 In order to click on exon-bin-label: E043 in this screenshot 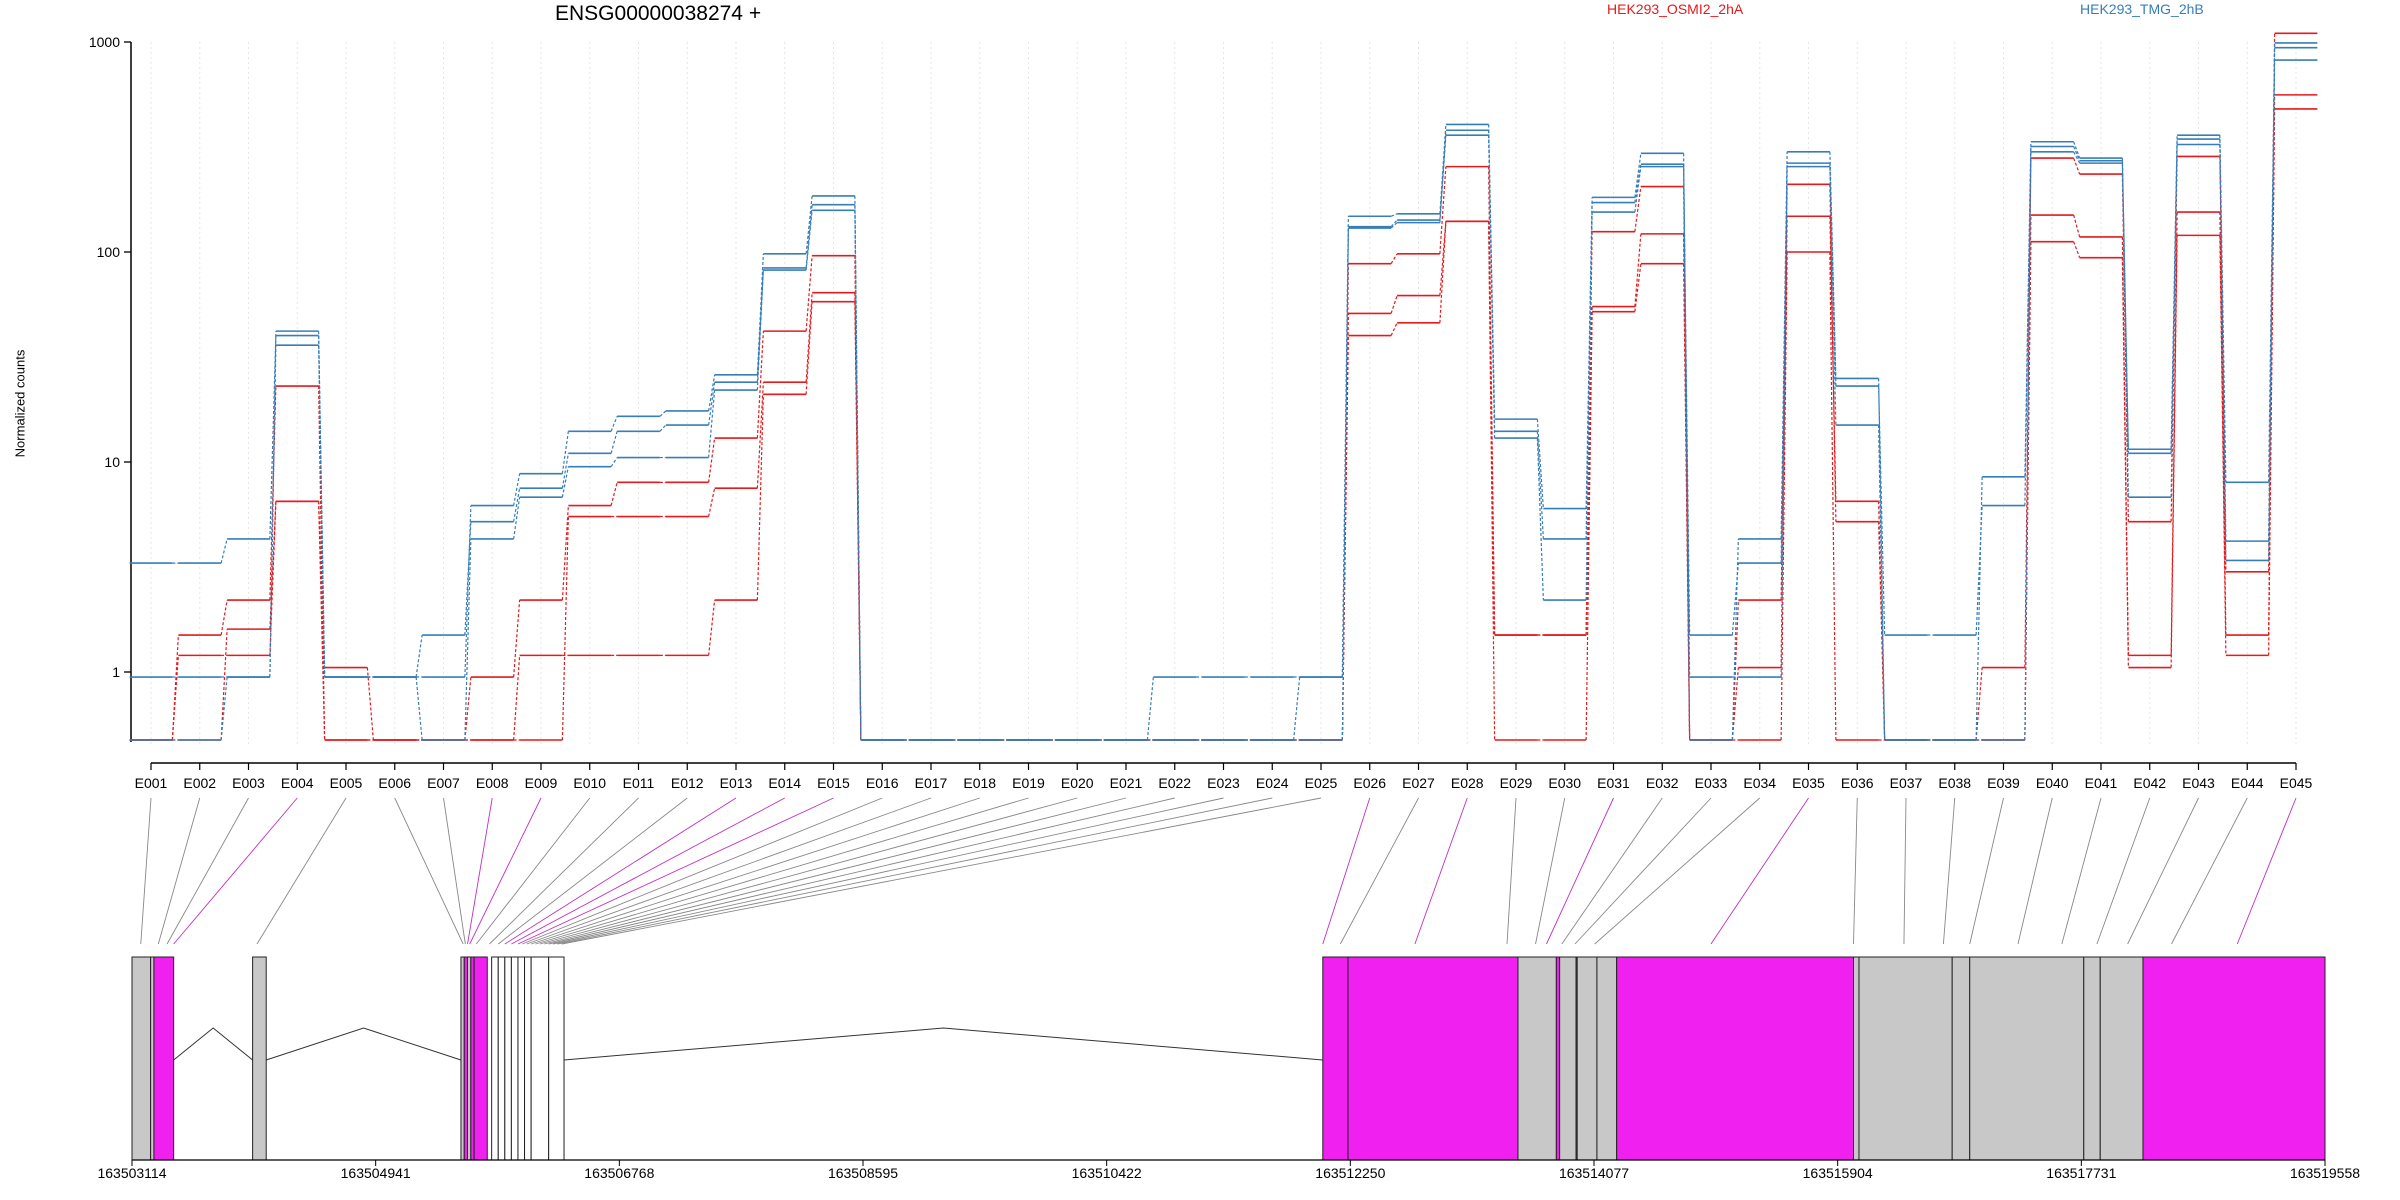, I will do `click(2198, 783)`.